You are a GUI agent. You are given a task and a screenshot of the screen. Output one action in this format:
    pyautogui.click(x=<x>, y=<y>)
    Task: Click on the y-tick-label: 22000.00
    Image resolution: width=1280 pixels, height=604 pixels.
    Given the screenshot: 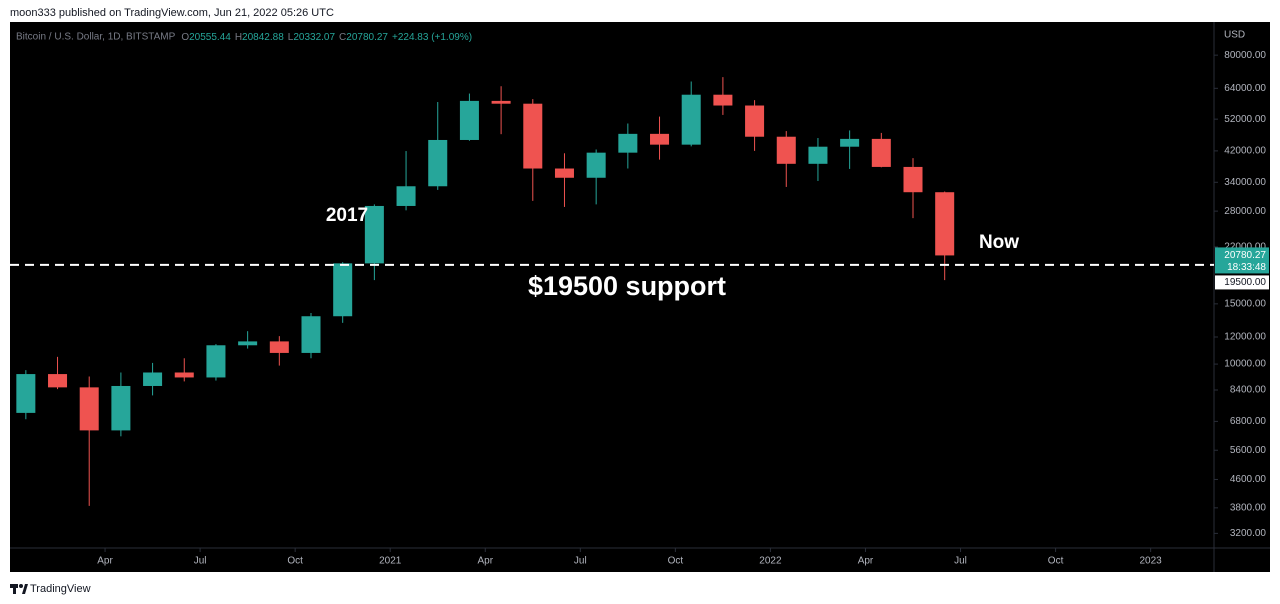 What is the action you would take?
    pyautogui.click(x=1245, y=247)
    